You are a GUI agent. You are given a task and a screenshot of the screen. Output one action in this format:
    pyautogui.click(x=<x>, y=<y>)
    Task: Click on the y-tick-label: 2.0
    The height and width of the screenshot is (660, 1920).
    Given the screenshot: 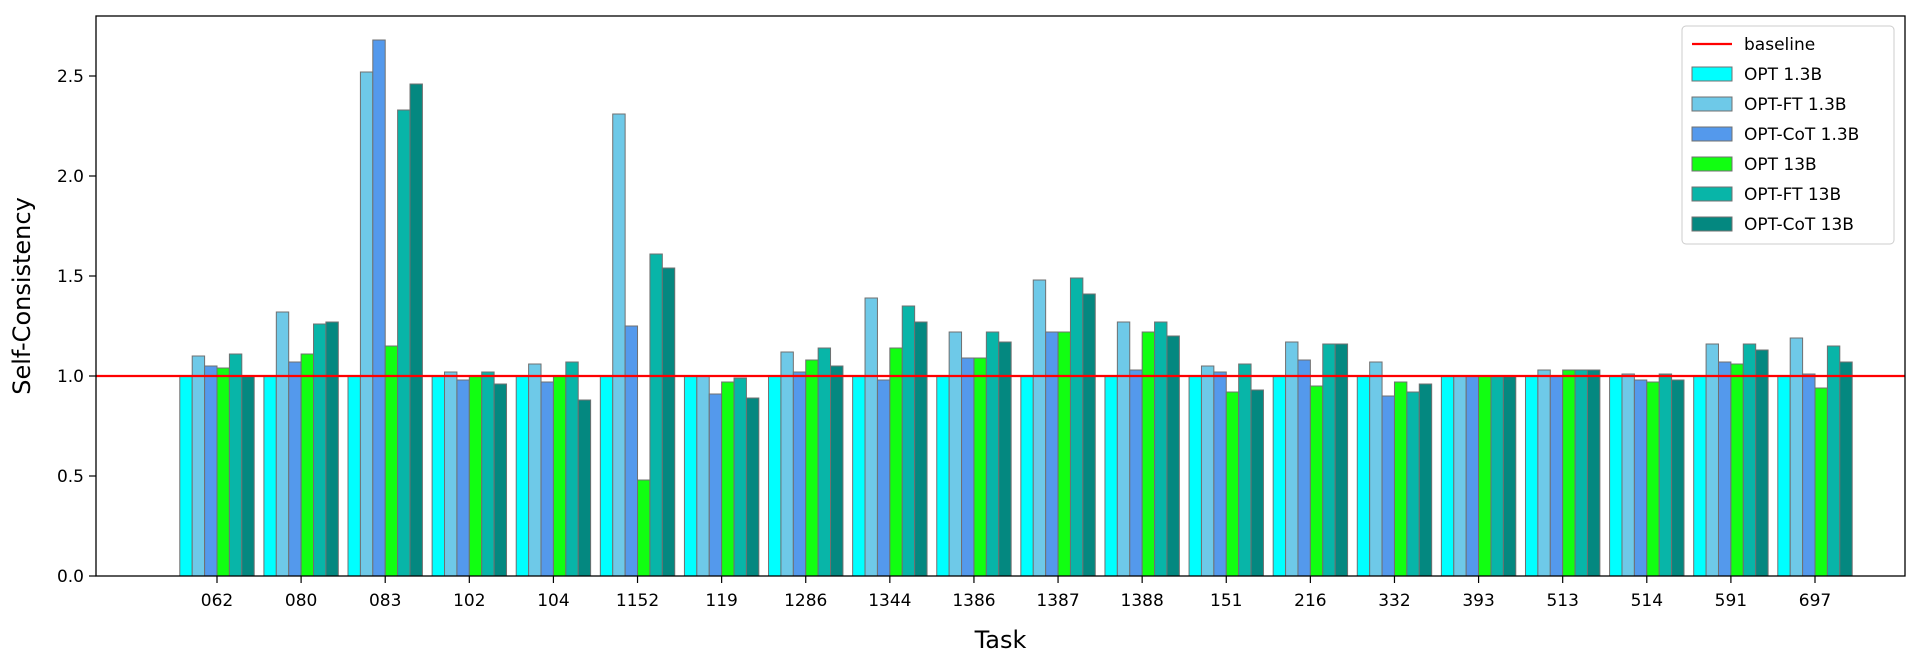 What is the action you would take?
    pyautogui.click(x=70, y=177)
    